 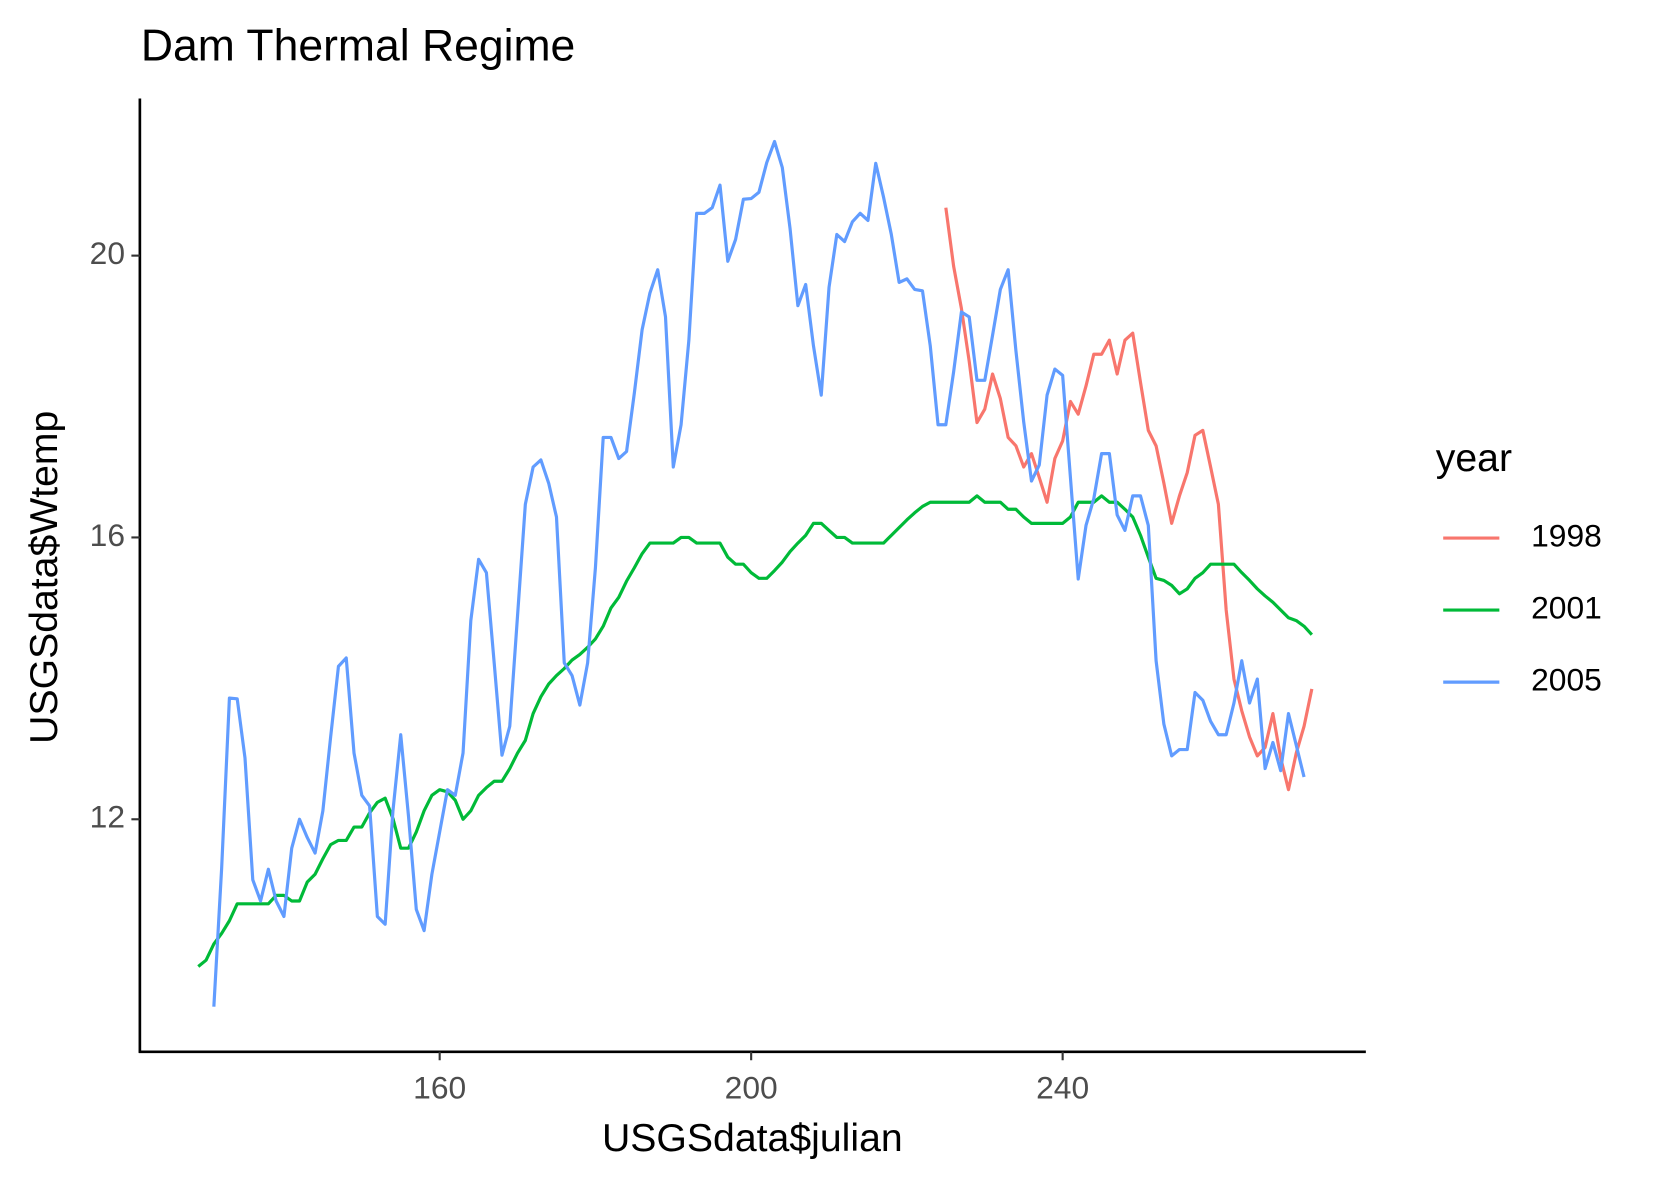 What do you see at coordinates (439, 1087) in the screenshot?
I see `x-tick-label: 160` at bounding box center [439, 1087].